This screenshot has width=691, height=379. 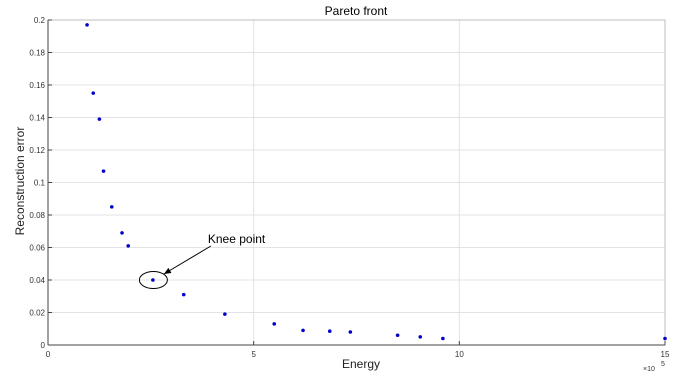 I want to click on x-axis-ticks: 0 5 10 15, so click(x=358, y=350).